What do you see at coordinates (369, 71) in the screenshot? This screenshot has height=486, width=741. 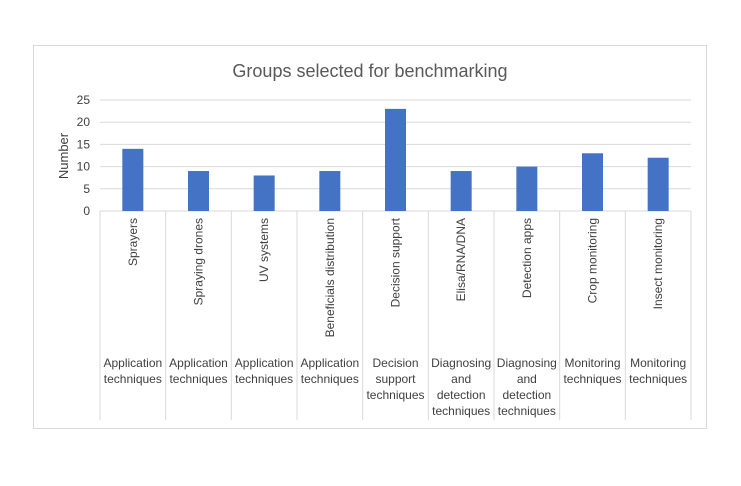 I see `chart-title: Groups selected for benchmarking` at bounding box center [369, 71].